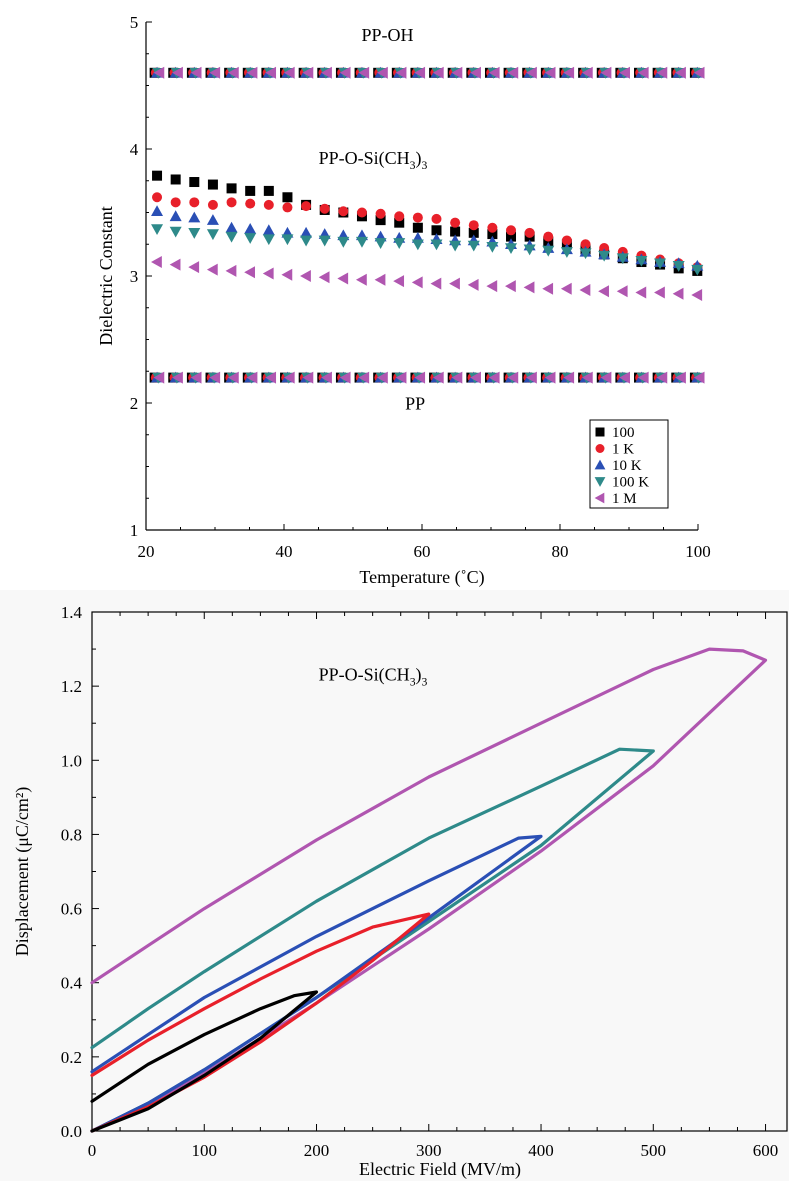 The image size is (789, 1186). Describe the element at coordinates (146, 551) in the screenshot. I see `x-tick-label: 20` at that location.